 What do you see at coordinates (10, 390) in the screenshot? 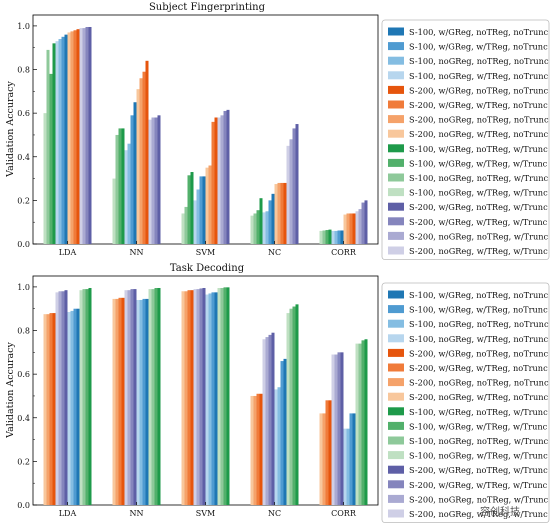
I see `y-axis-label: Validation Accuracy` at bounding box center [10, 390].